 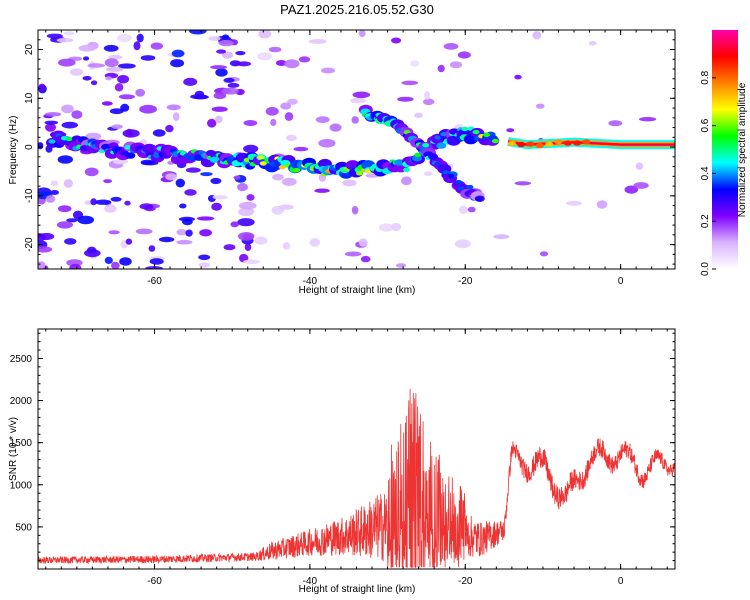 What do you see at coordinates (705, 173) in the screenshot?
I see `colorbar-tick-label: 0.4` at bounding box center [705, 173].